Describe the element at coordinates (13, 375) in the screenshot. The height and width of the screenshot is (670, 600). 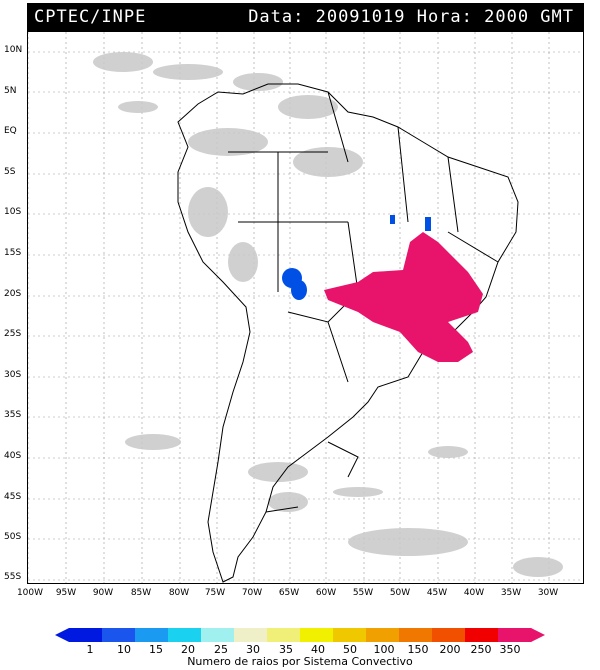
I see `lat-label: 30S` at that location.